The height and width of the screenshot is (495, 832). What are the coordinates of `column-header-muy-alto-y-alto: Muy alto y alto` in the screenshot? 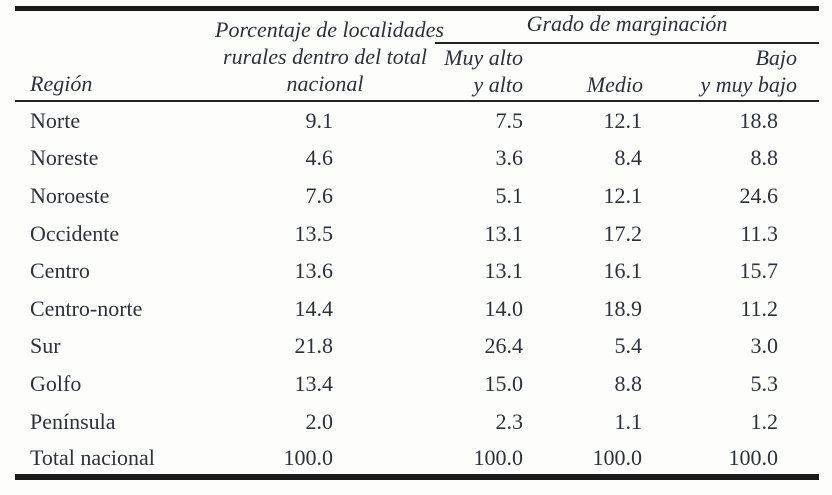 It's located at (485, 72).